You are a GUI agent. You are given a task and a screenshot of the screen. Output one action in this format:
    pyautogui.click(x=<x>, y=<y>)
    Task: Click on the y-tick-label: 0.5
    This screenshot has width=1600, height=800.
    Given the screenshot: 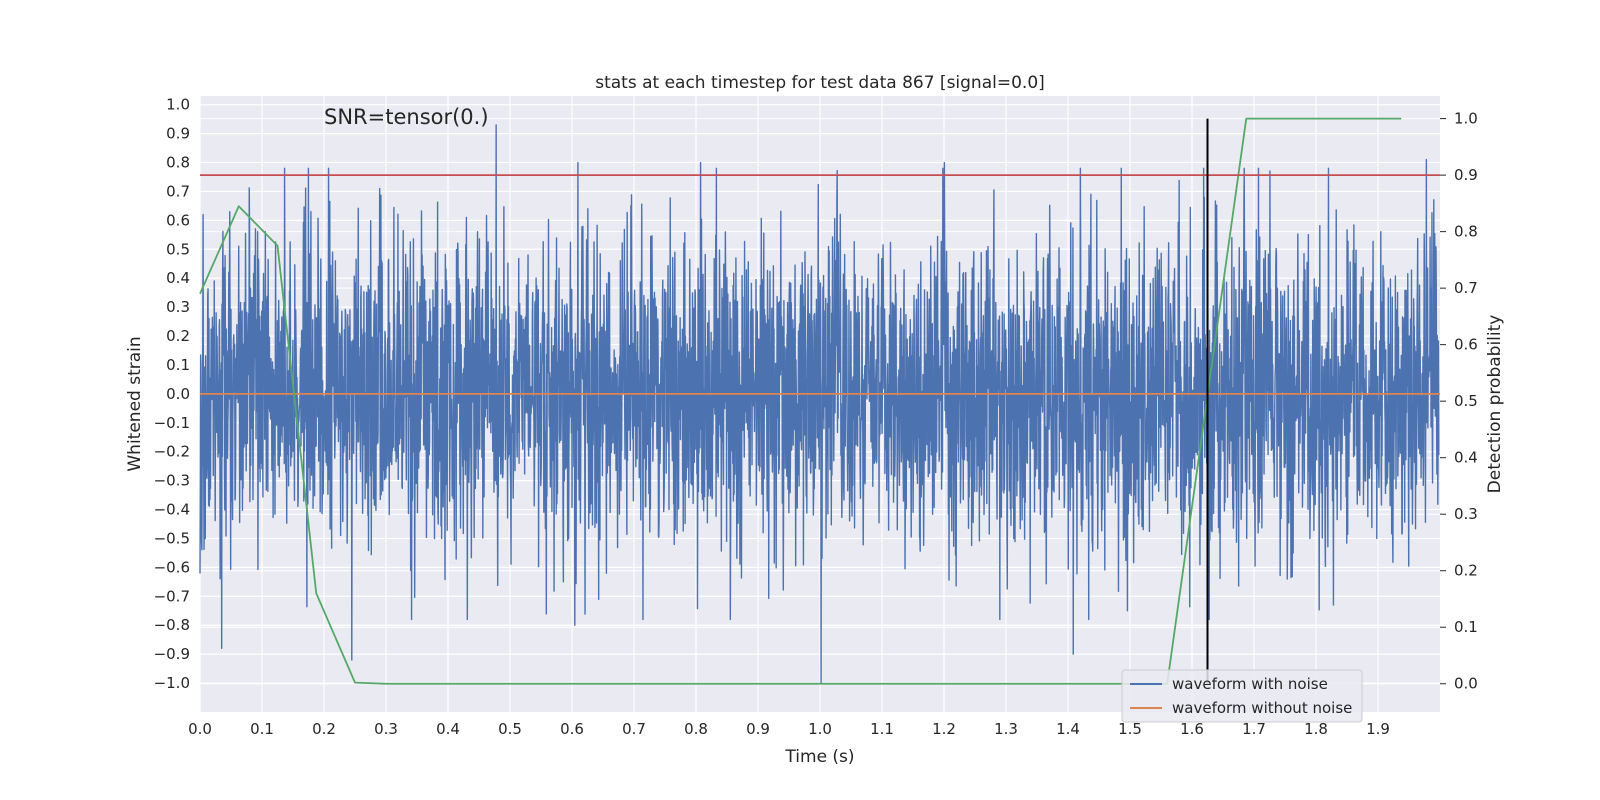 What is the action you would take?
    pyautogui.click(x=178, y=249)
    